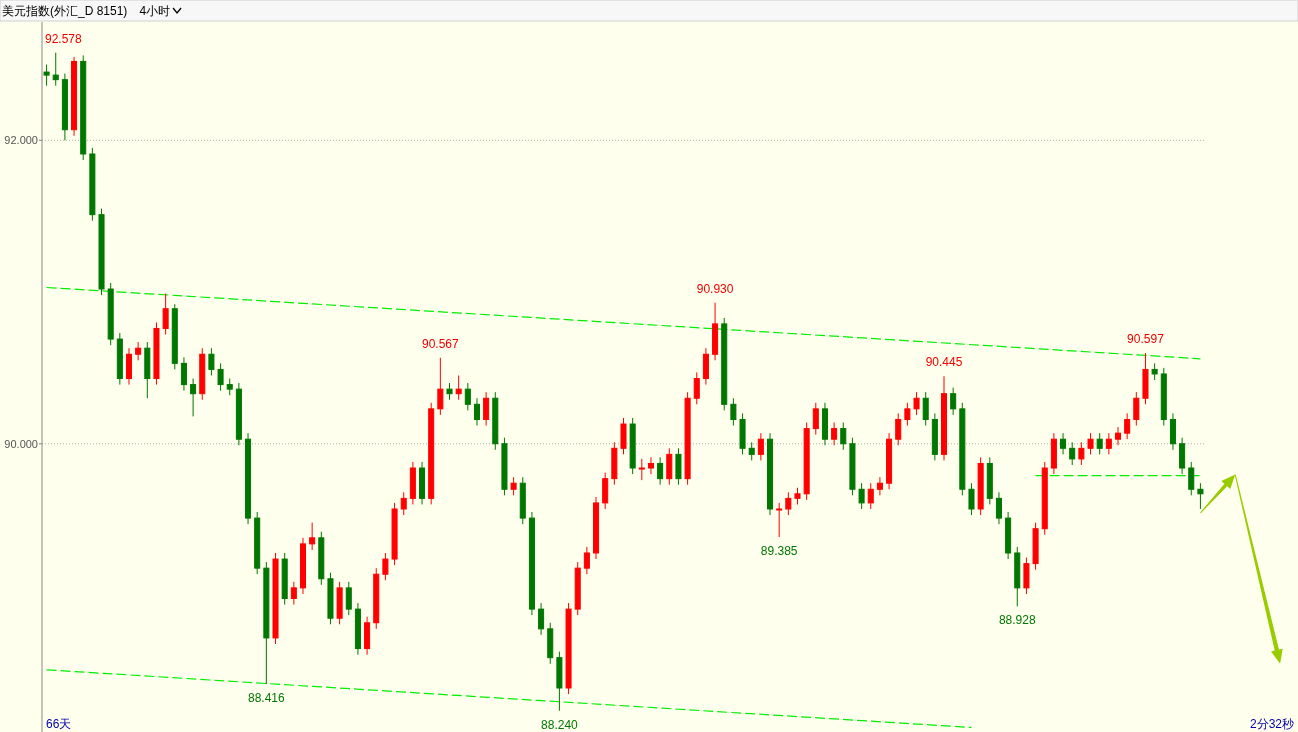 The image size is (1298, 732). What do you see at coordinates (441, 343) in the screenshot?
I see `annotation: 90.567` at bounding box center [441, 343].